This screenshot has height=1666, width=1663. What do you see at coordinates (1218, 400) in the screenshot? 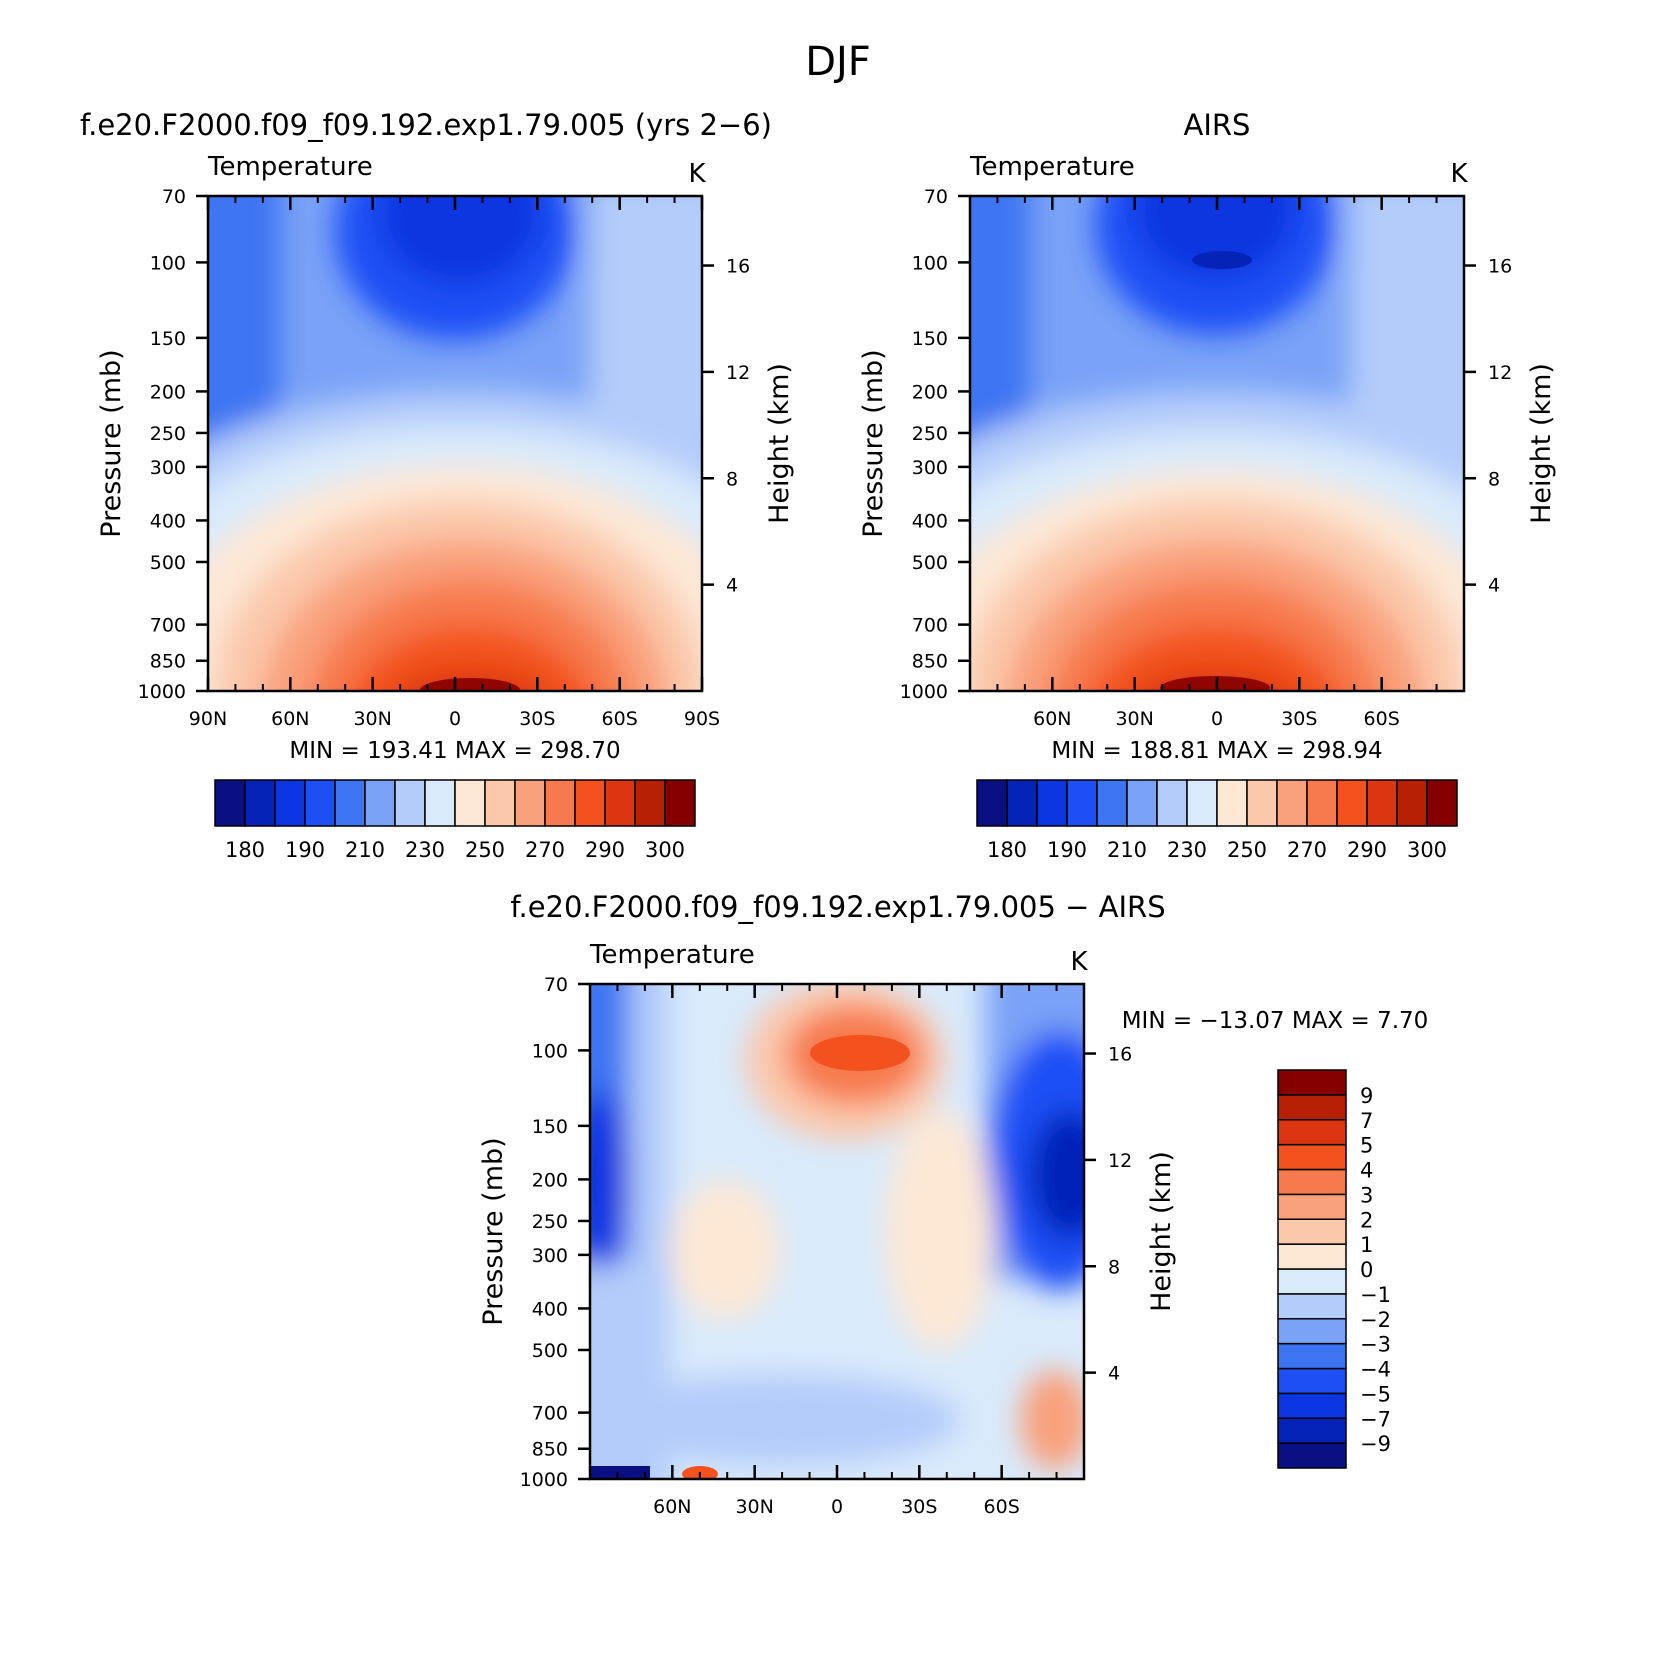
I see `panel-obs: AIRS Temperature K` at bounding box center [1218, 400].